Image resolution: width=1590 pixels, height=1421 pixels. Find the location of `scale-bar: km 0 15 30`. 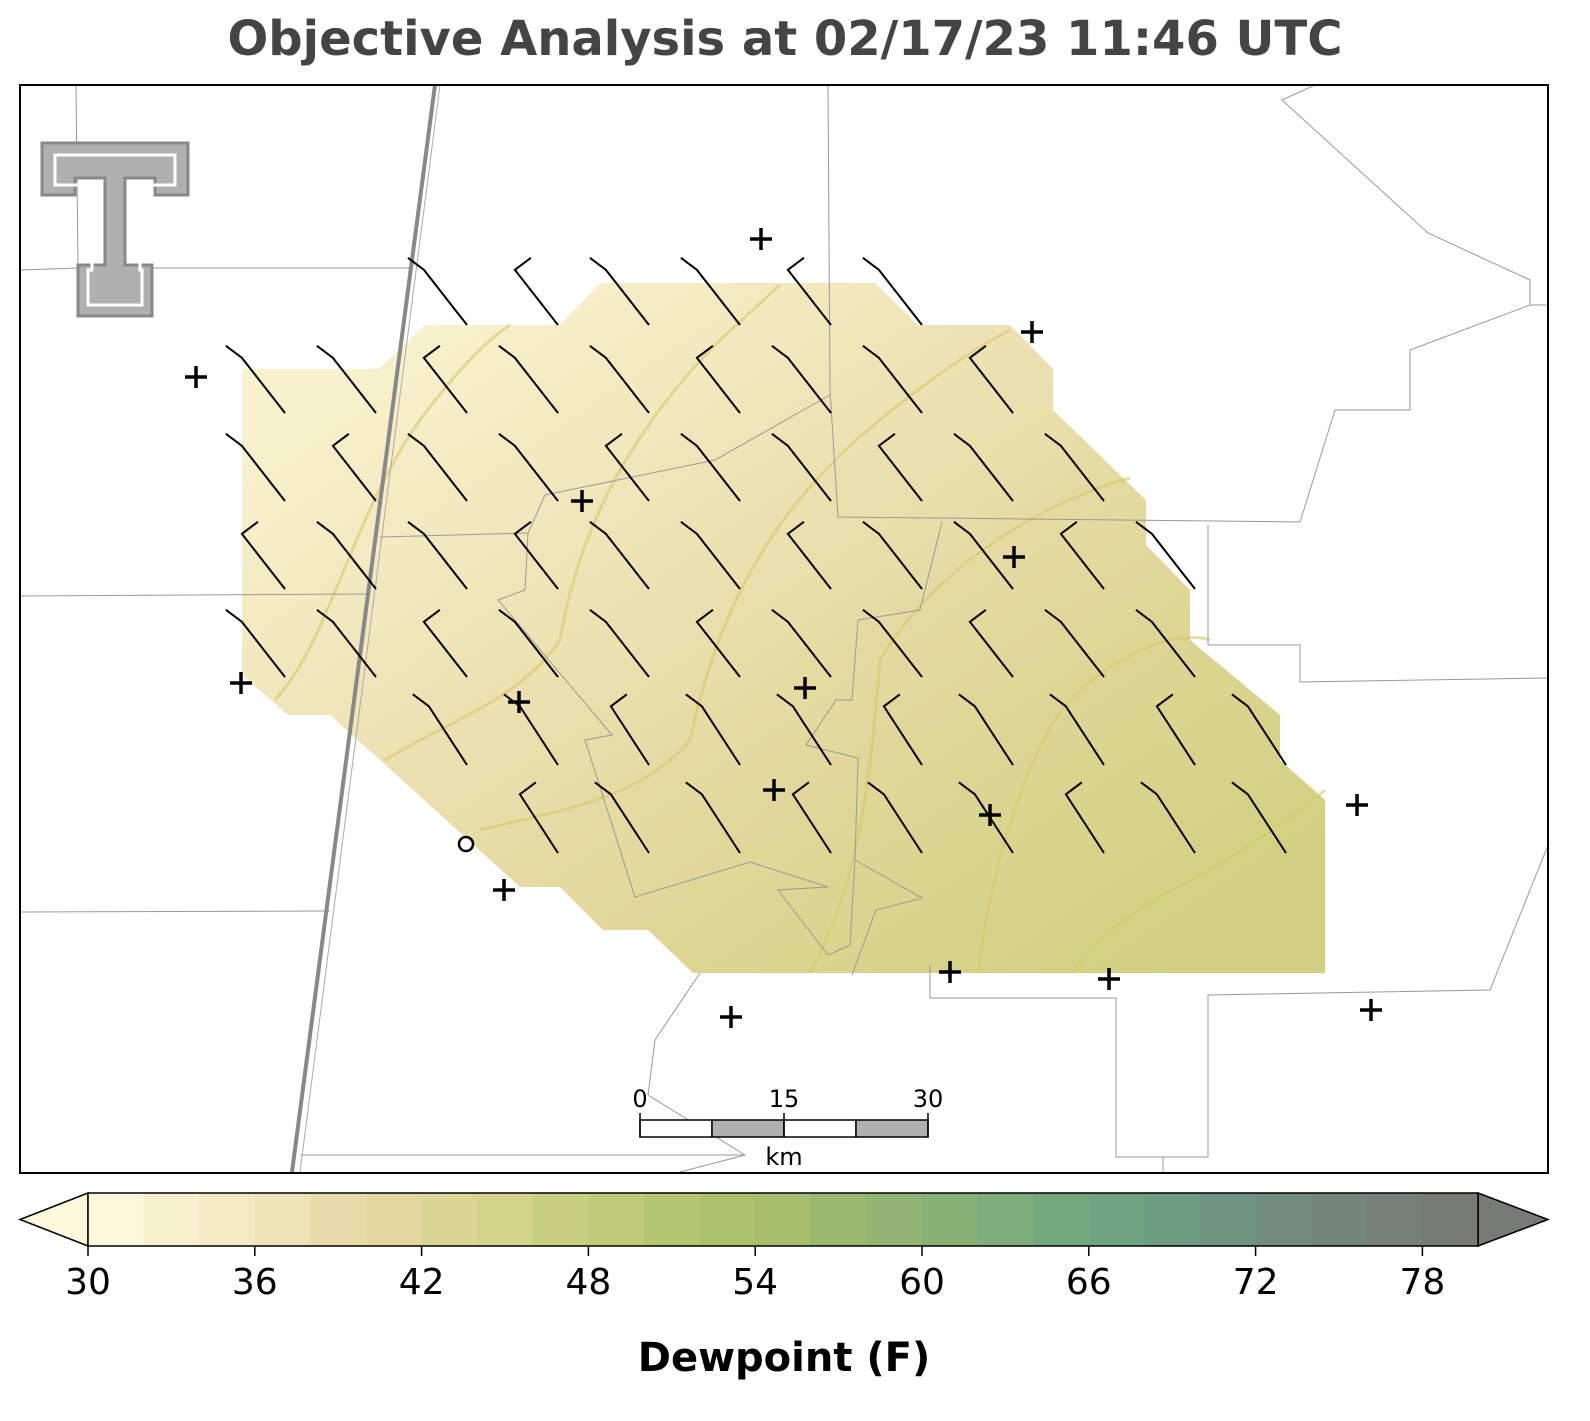

scale-bar: km 0 15 30 is located at coordinates (787, 1128).